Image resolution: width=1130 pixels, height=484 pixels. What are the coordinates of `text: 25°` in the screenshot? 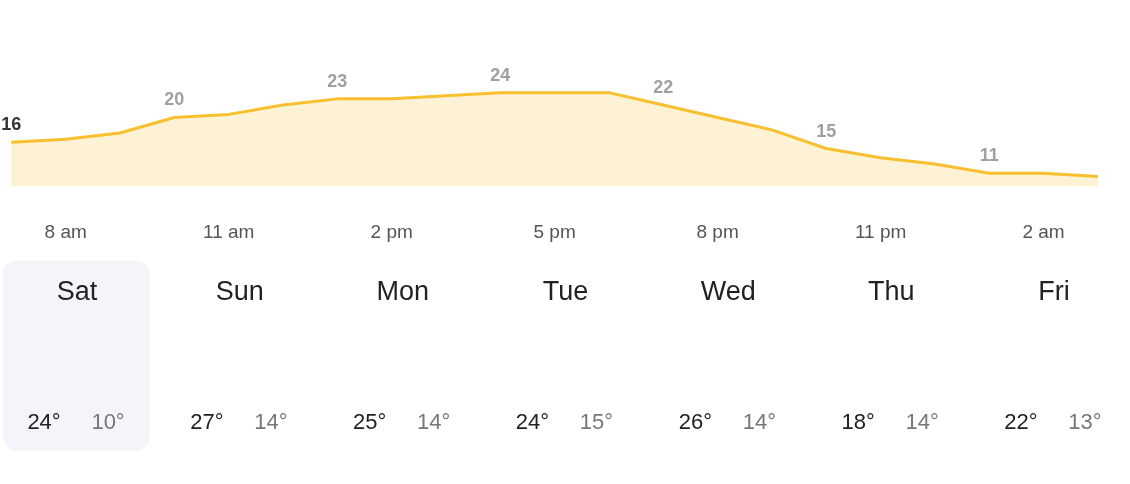 It's located at (370, 421).